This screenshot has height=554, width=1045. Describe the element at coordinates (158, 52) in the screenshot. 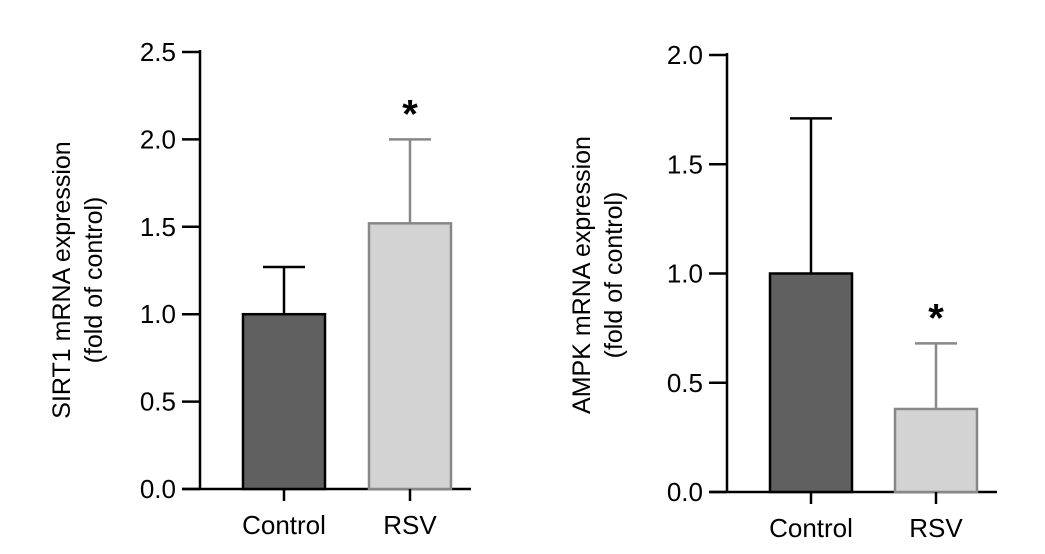

I see `y-tick-label: 2.5` at that location.